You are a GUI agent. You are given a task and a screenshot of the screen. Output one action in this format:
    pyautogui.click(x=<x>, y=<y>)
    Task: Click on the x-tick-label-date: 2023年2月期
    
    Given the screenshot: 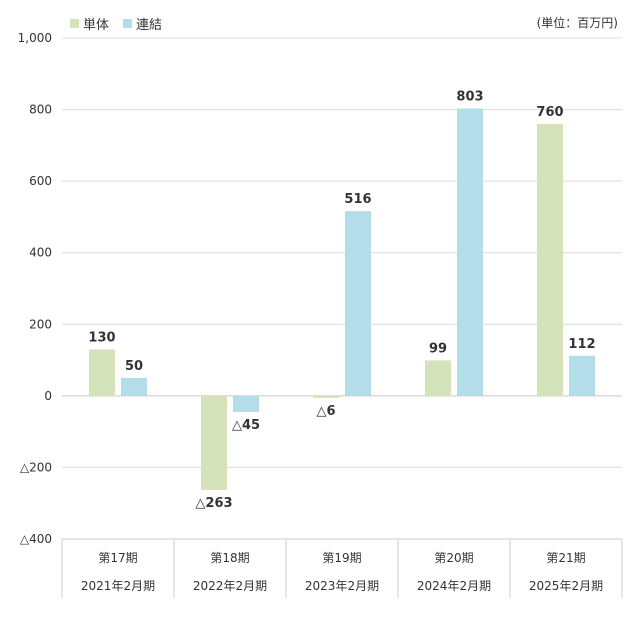 What is the action you would take?
    pyautogui.click(x=342, y=586)
    